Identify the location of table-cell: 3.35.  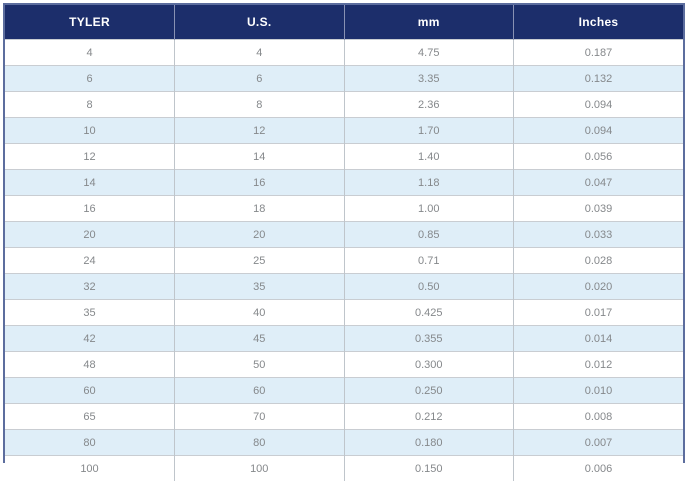
(429, 79).